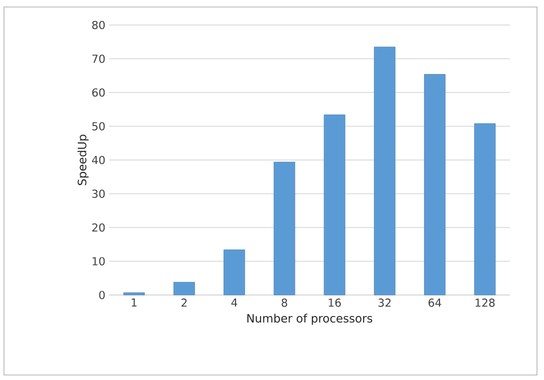 The height and width of the screenshot is (380, 544). Describe the element at coordinates (234, 302) in the screenshot. I see `x-tick-label: 4` at that location.